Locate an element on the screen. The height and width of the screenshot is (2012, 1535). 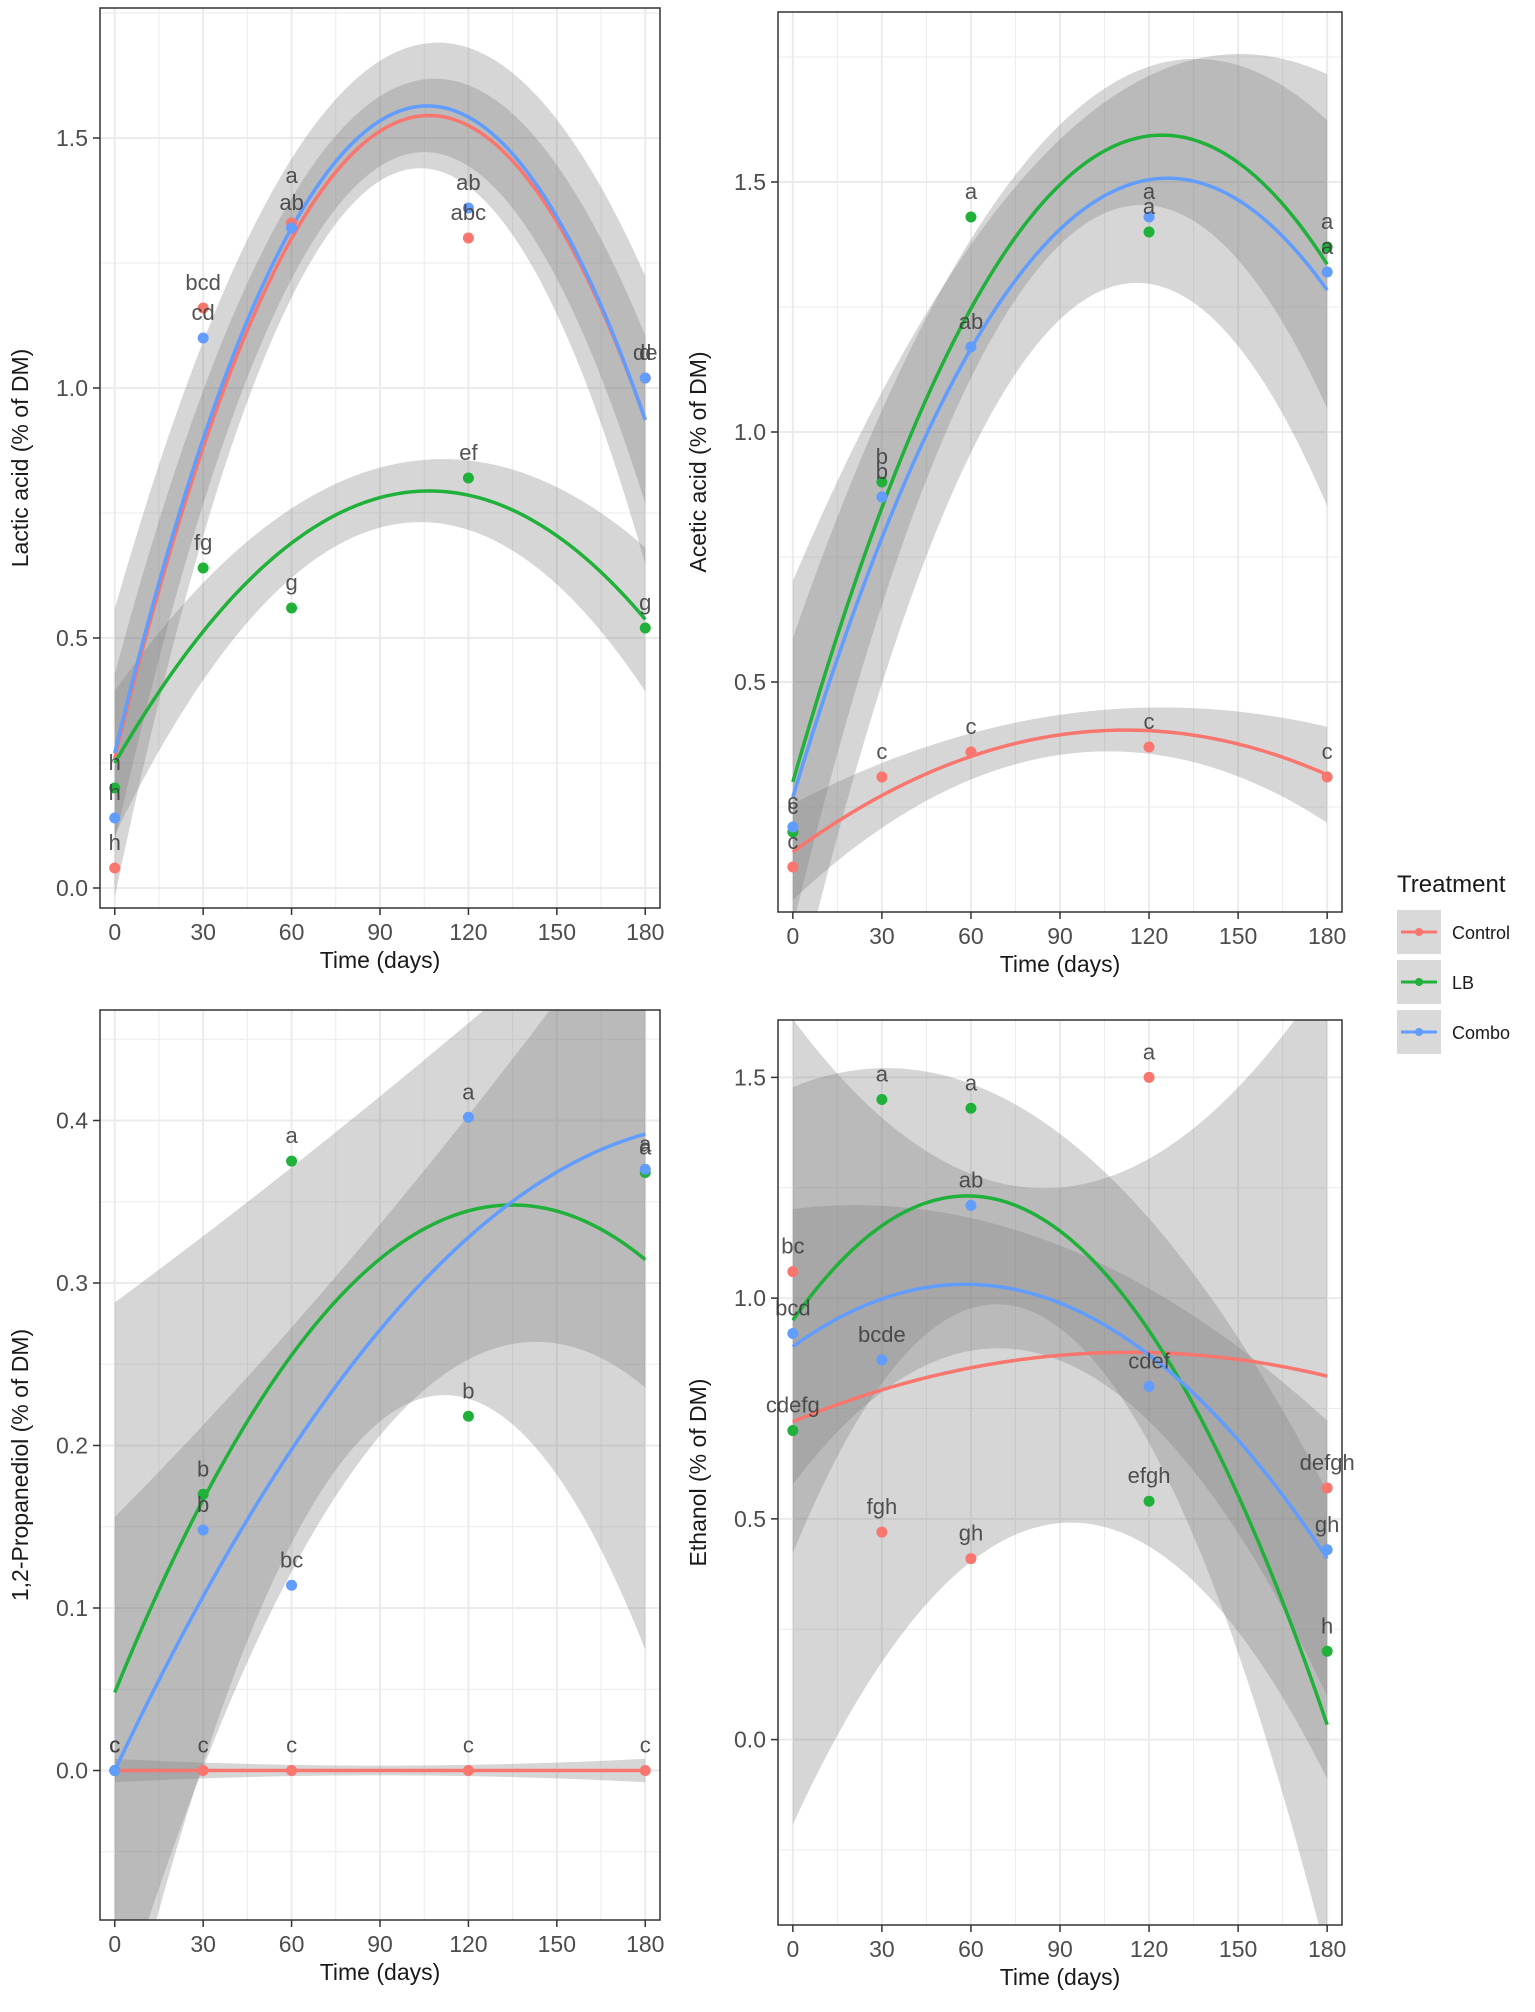
propanediol-fit-line-combo is located at coordinates (379, 1452).